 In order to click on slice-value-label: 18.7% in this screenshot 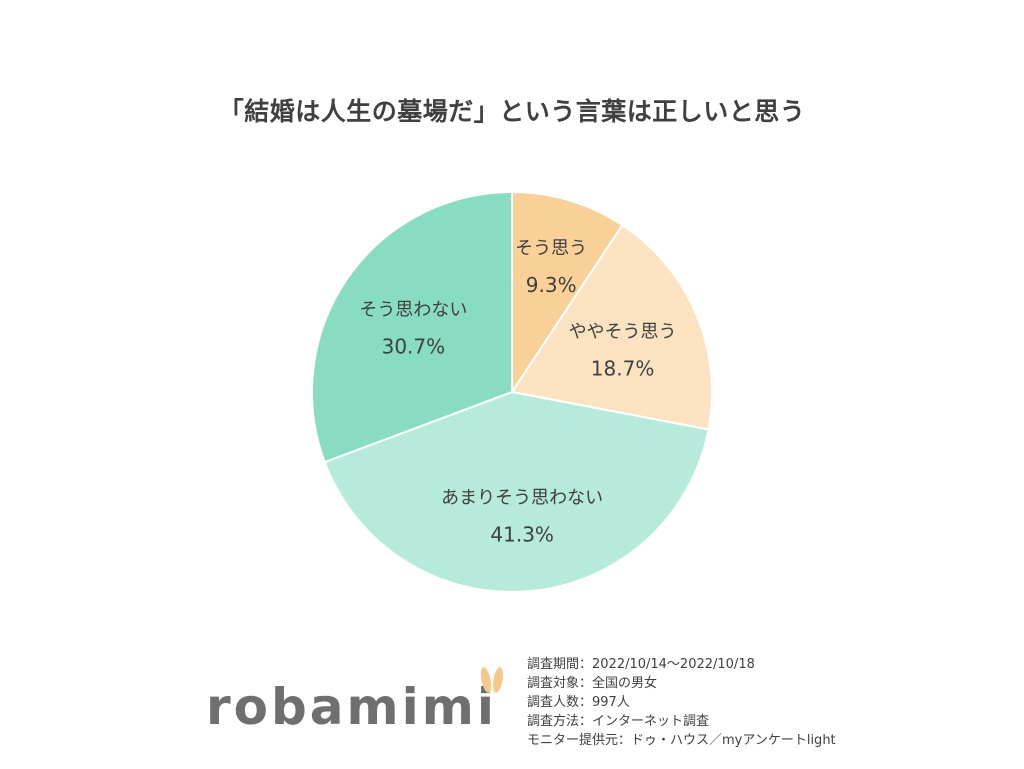, I will do `click(623, 368)`.